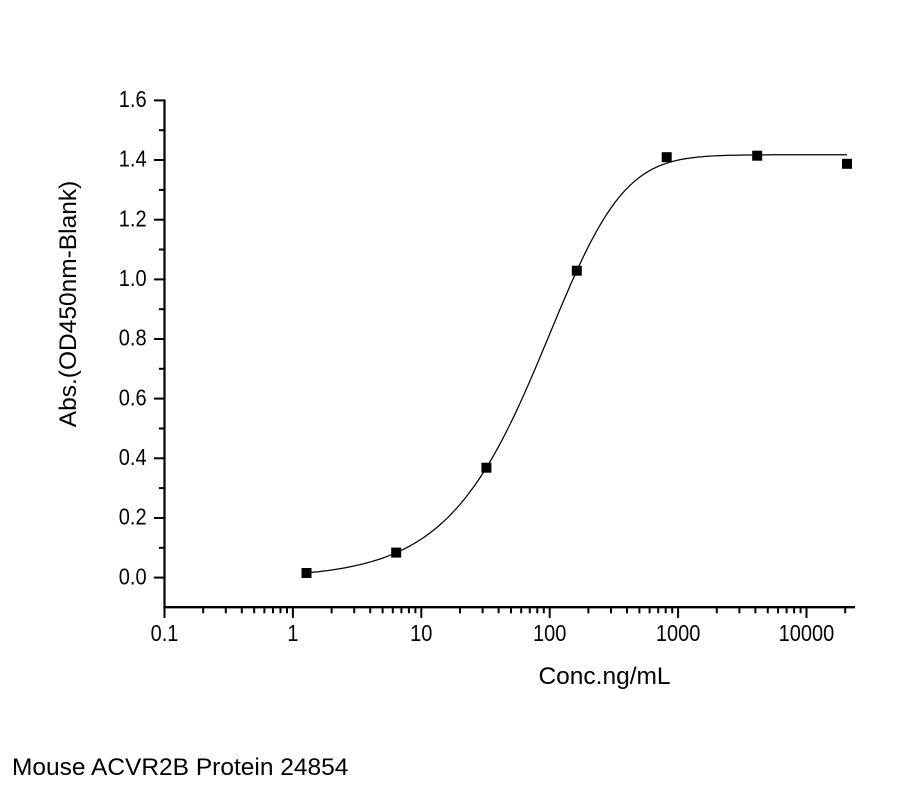 The width and height of the screenshot is (905, 791). Describe the element at coordinates (180, 767) in the screenshot. I see `svg-text: Mouse ACVR2B Protein 24854` at that location.